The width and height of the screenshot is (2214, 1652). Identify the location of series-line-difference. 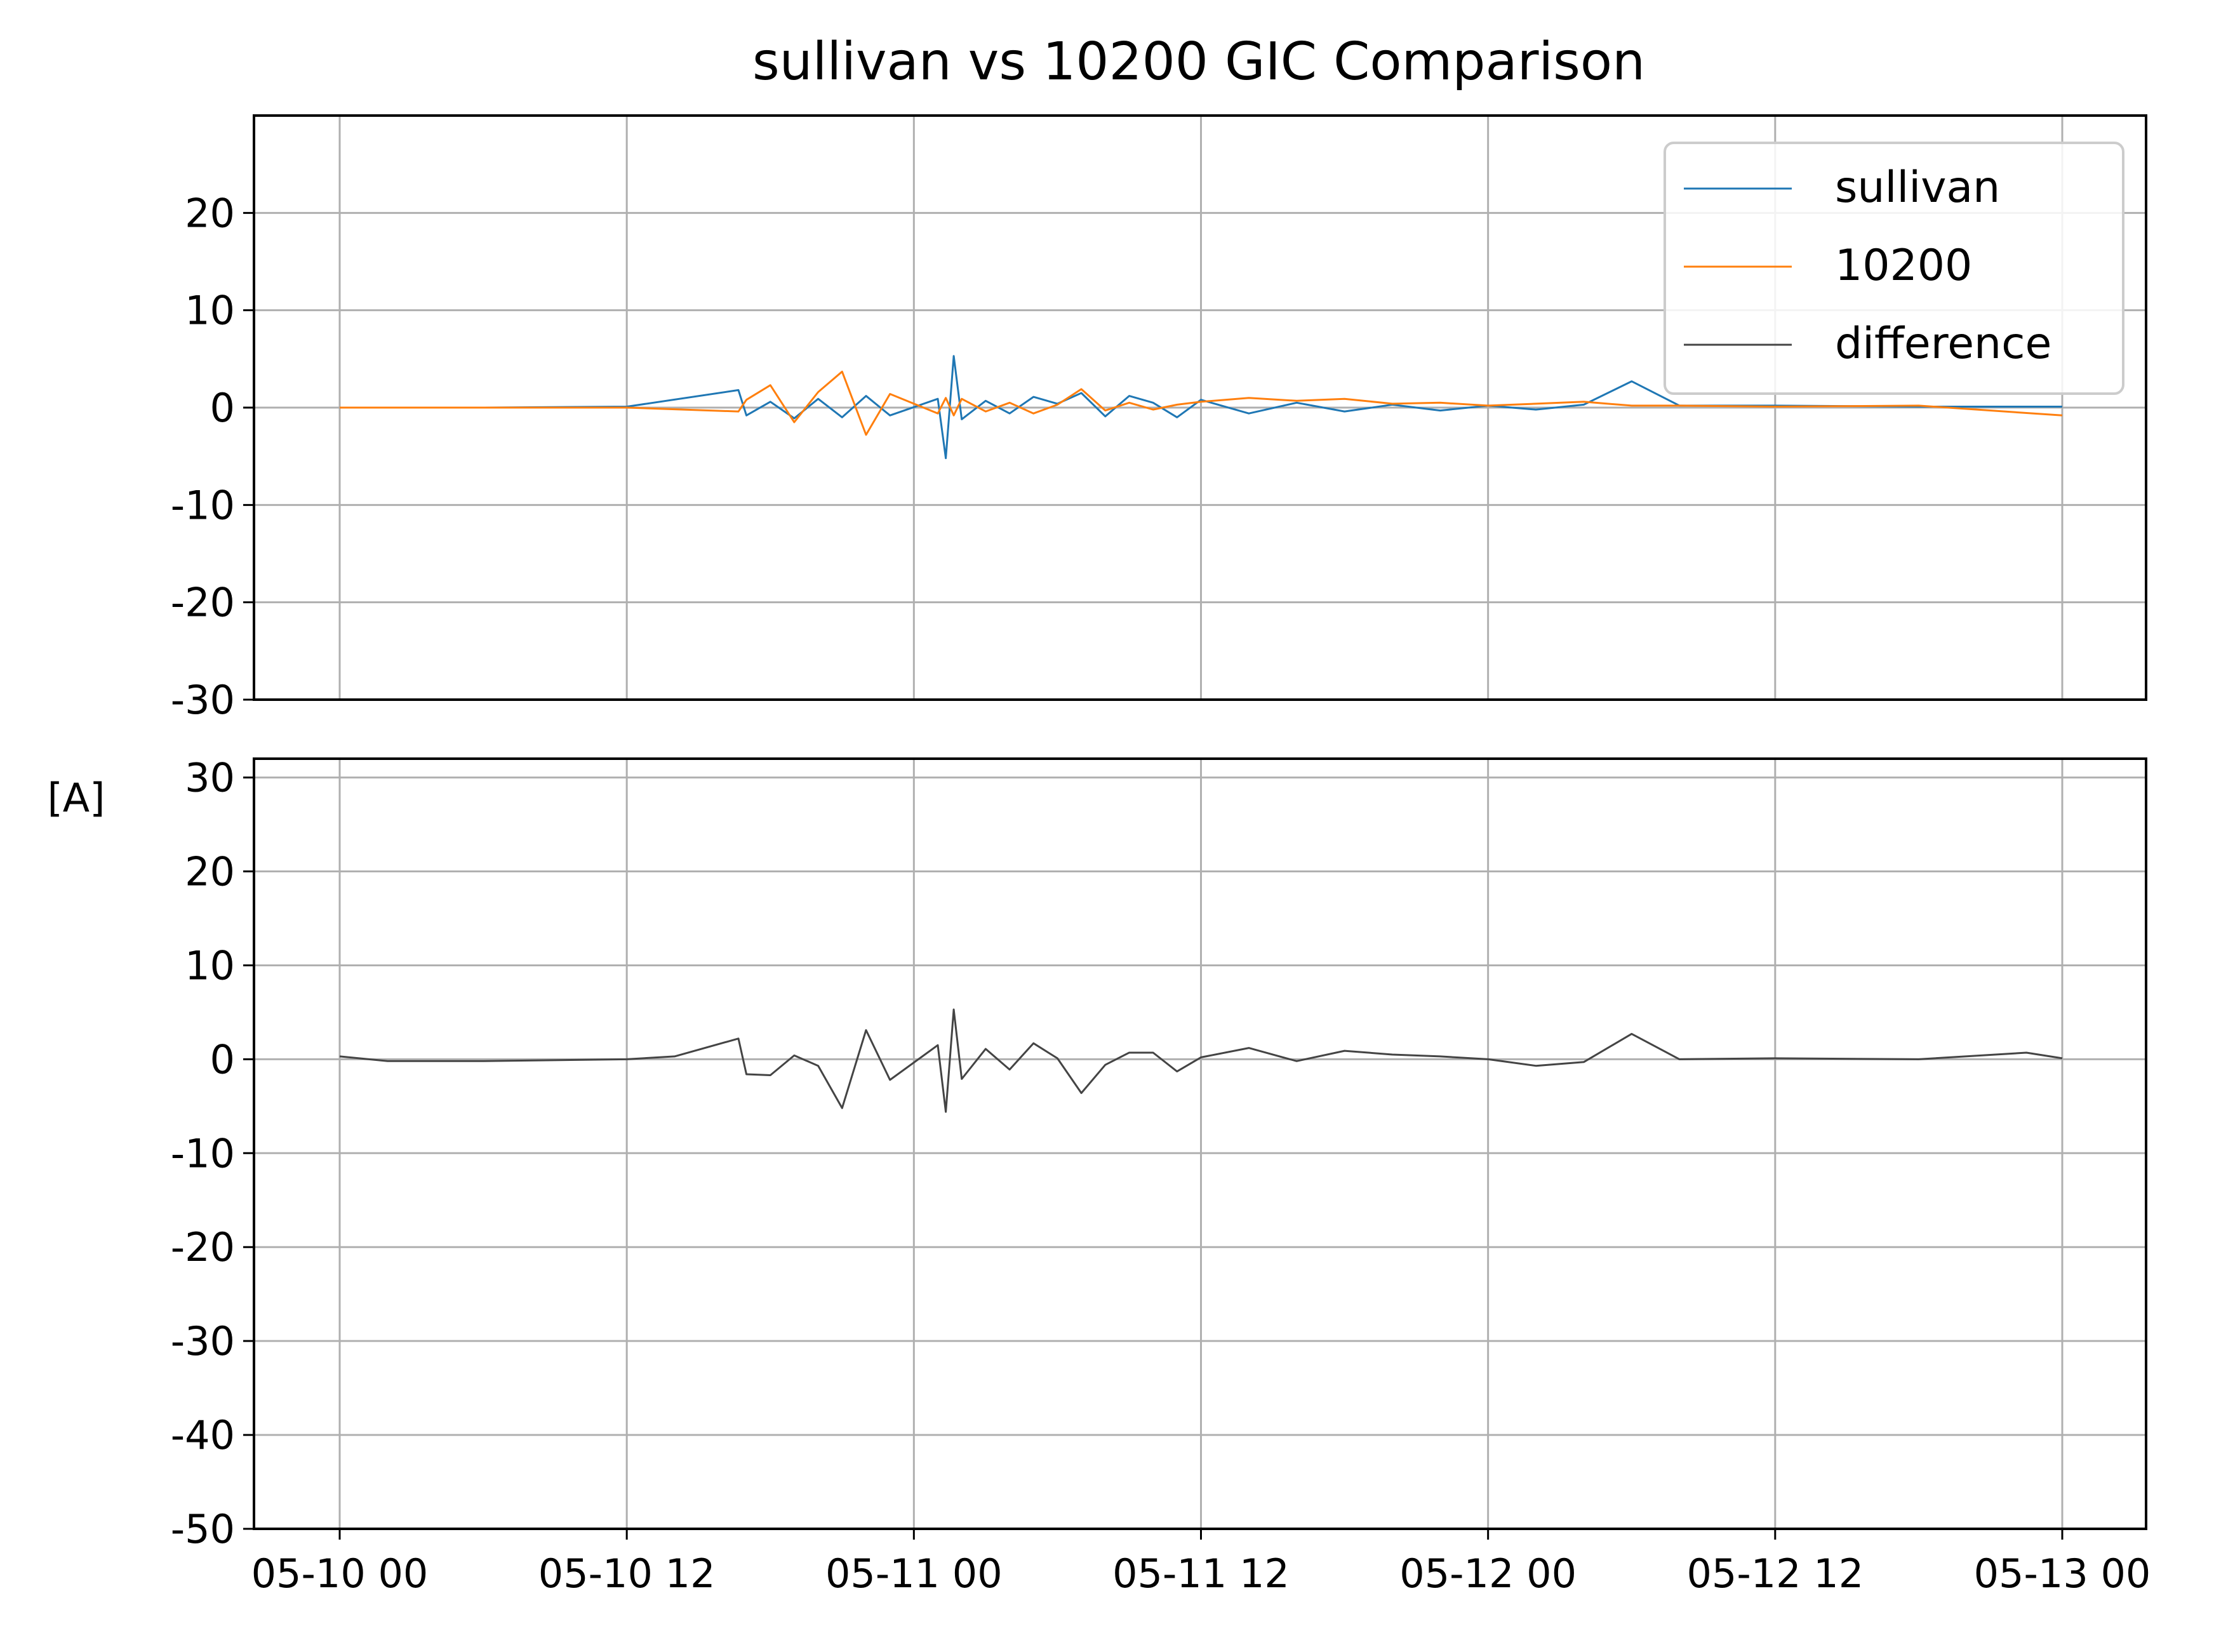
(1201, 1060).